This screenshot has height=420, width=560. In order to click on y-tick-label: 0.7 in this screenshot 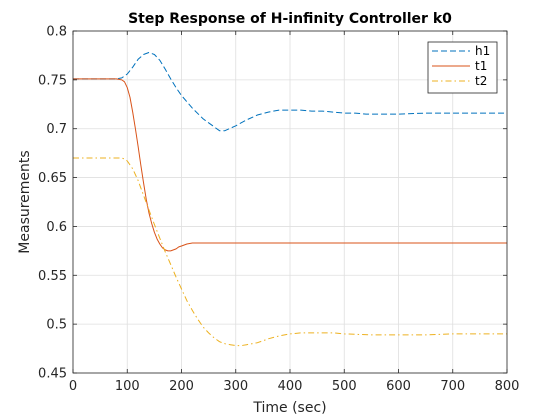, I will do `click(56, 129)`.